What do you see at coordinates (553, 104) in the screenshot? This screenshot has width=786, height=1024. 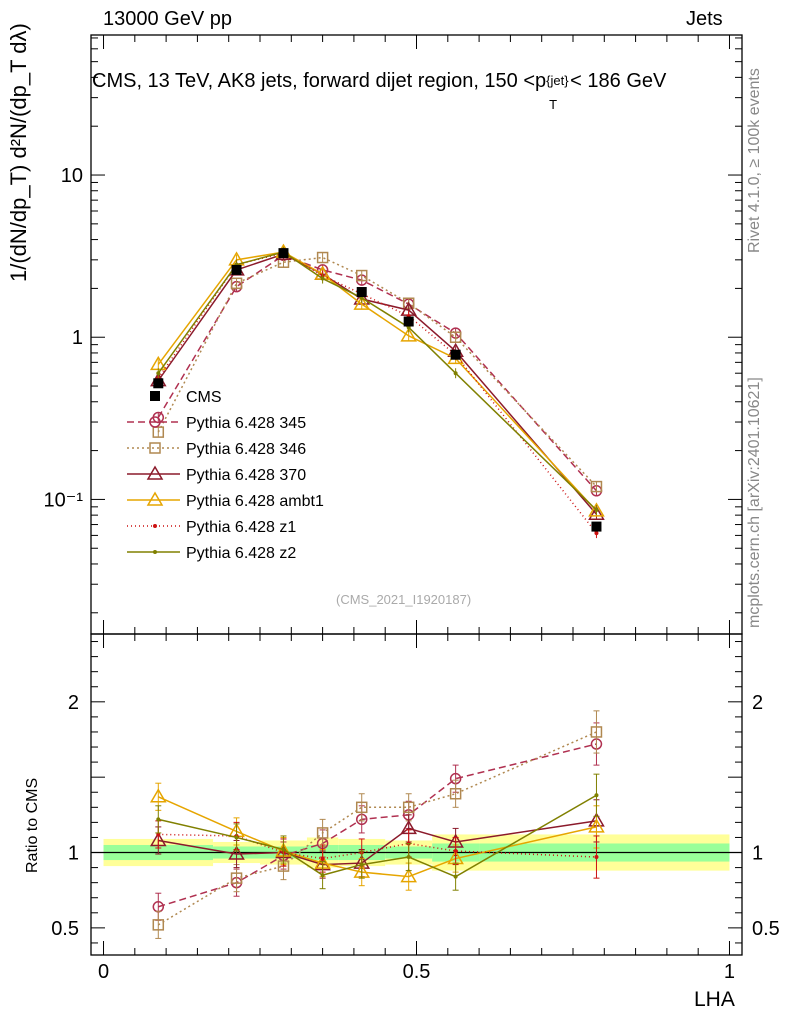 I see `main-title-subscript: T` at bounding box center [553, 104].